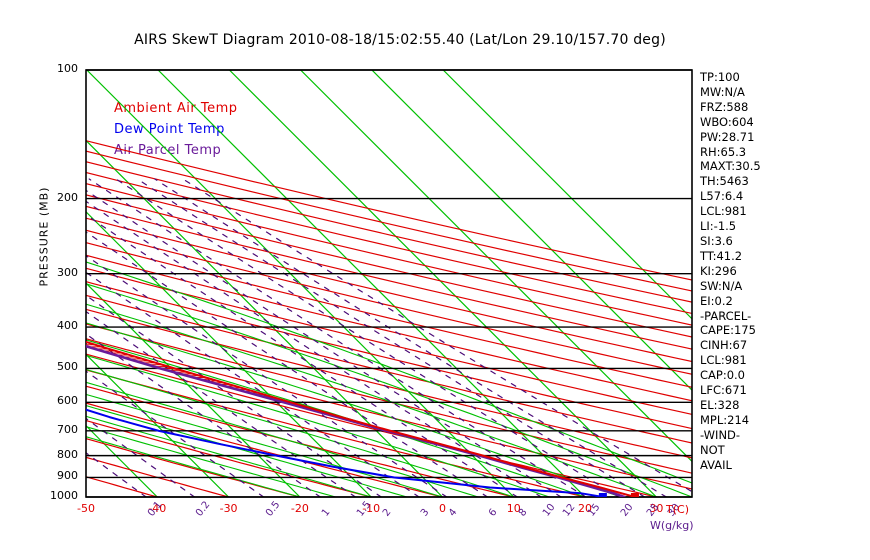  I want to click on legend-dew-point-temp: Dew Point Temp, so click(169, 129).